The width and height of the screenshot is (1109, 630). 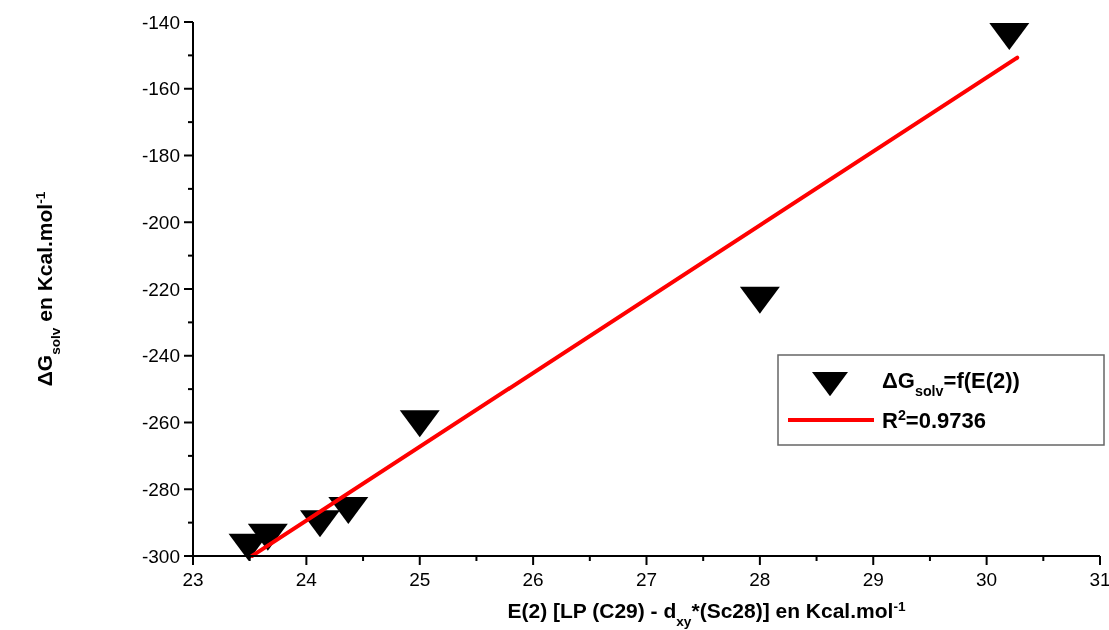 What do you see at coordinates (873, 579) in the screenshot?
I see `x-tick-label: 29` at bounding box center [873, 579].